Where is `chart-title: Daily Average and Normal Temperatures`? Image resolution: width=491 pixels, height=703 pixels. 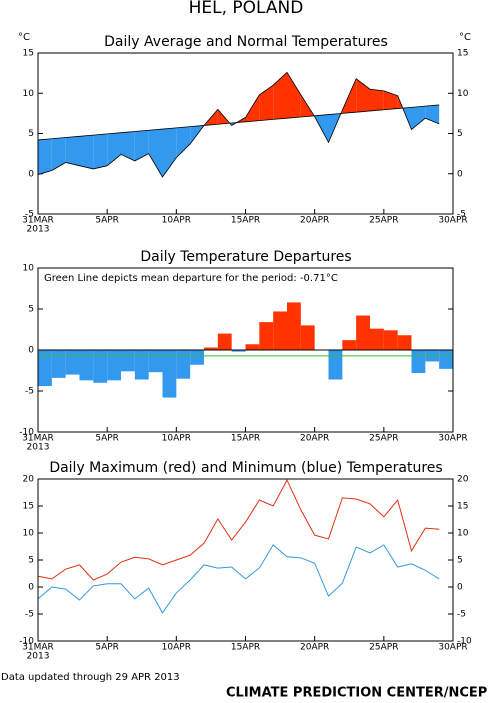 chart-title: Daily Average and Normal Temperatures is located at coordinates (246, 42).